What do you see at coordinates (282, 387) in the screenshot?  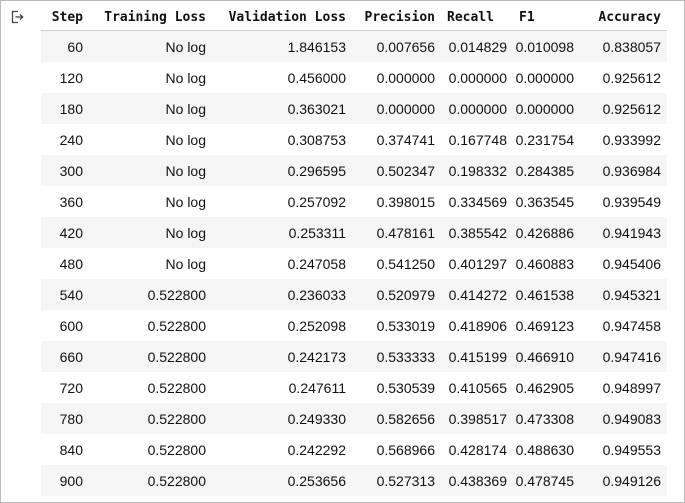 I see `cell-validation-loss: 0.247611` at bounding box center [282, 387].